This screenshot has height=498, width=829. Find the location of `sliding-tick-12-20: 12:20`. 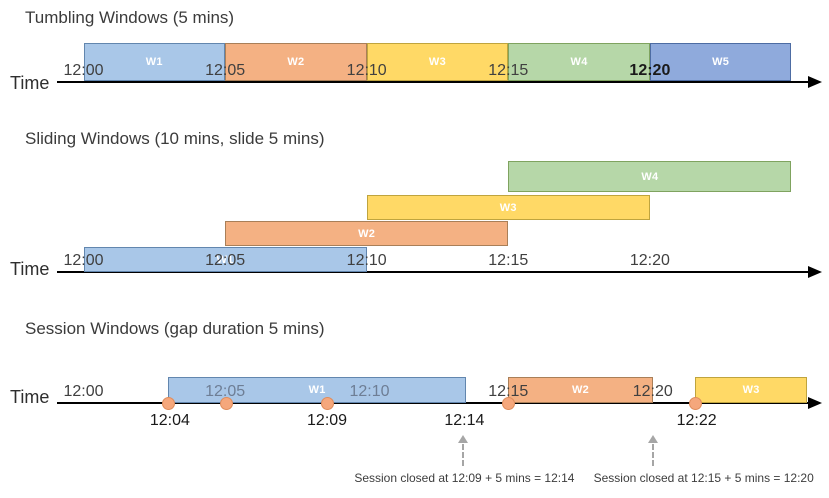

sliding-tick-12-20: 12:20 is located at coordinates (649, 260).